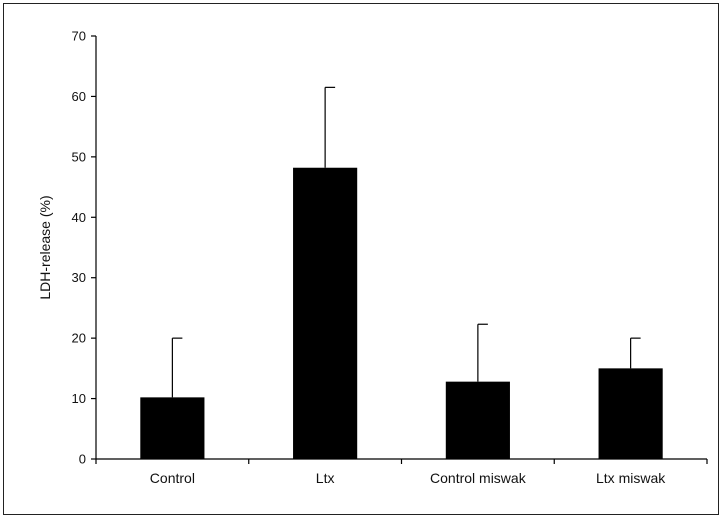 The height and width of the screenshot is (521, 726). Describe the element at coordinates (79, 36) in the screenshot. I see `y-tick-label: 70` at that location.